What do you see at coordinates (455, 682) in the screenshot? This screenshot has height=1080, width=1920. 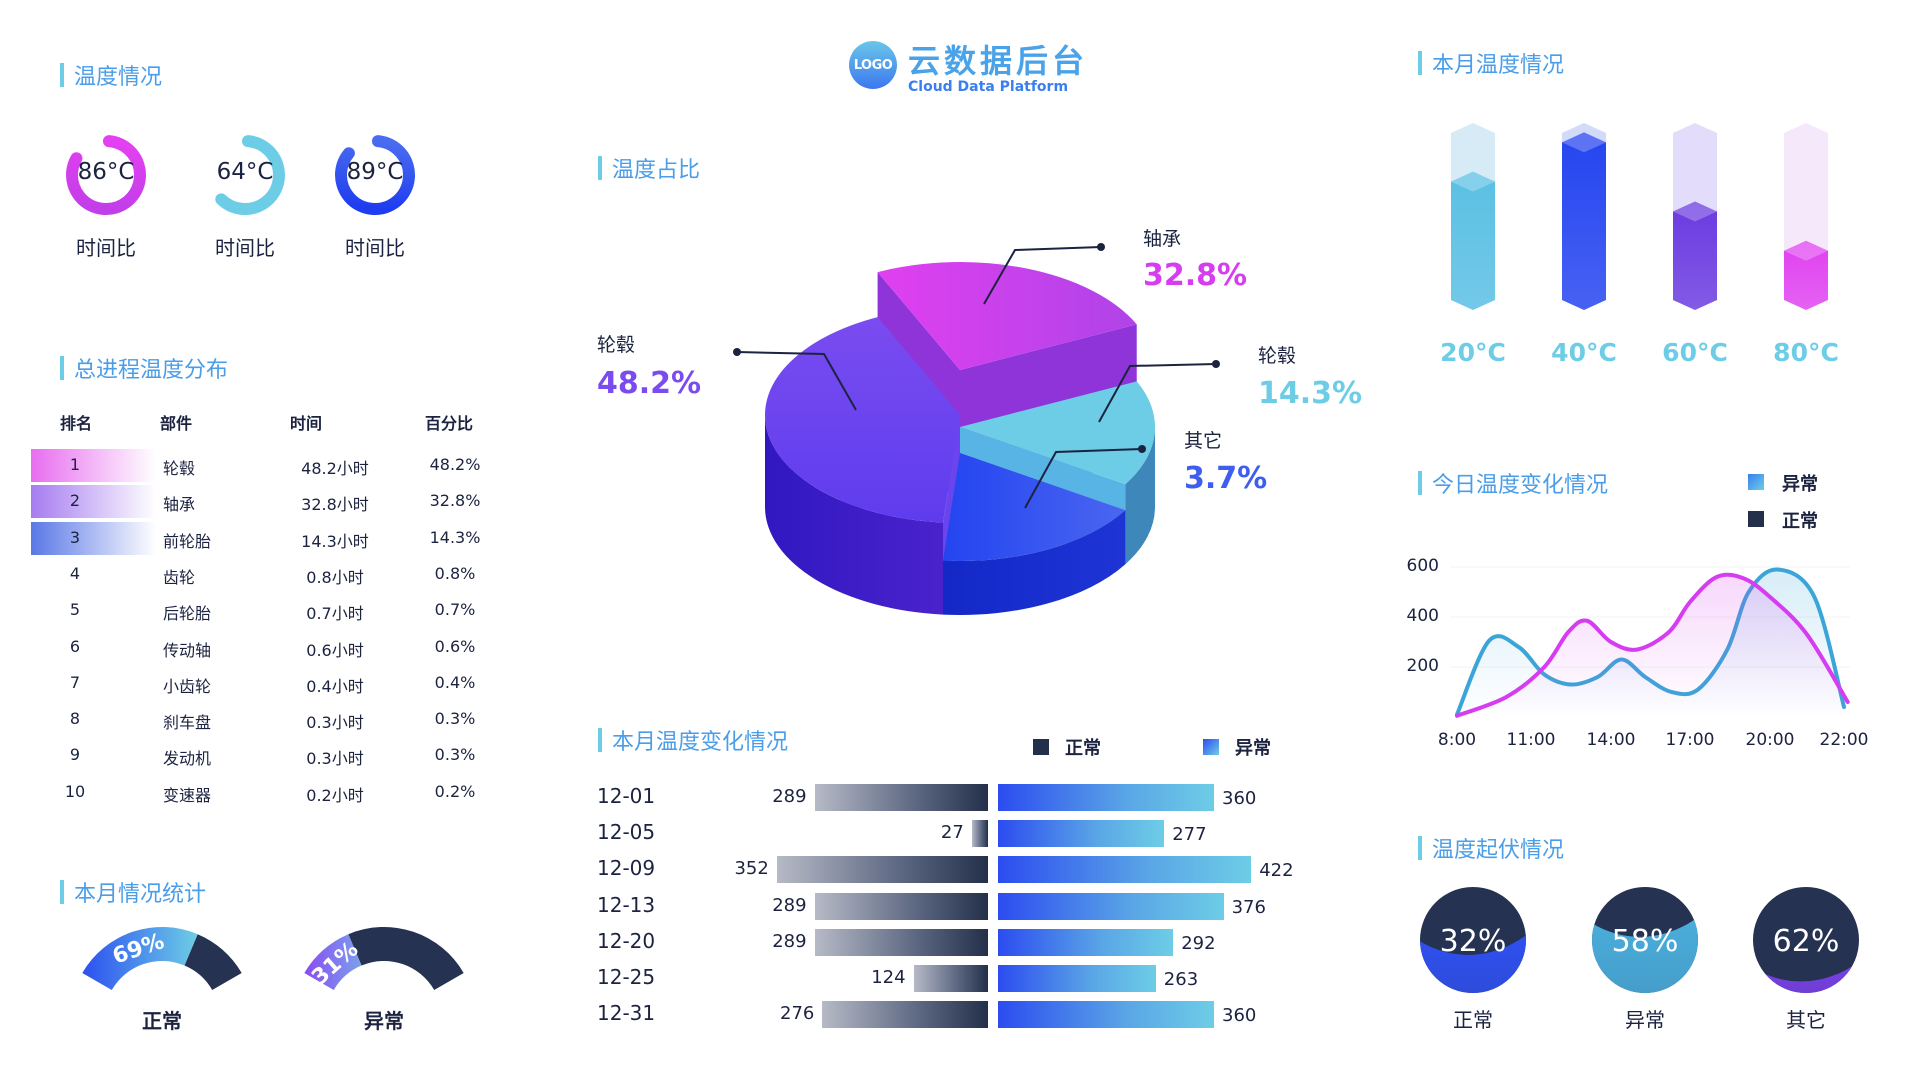 I see `table-cell: 0.4%` at bounding box center [455, 682].